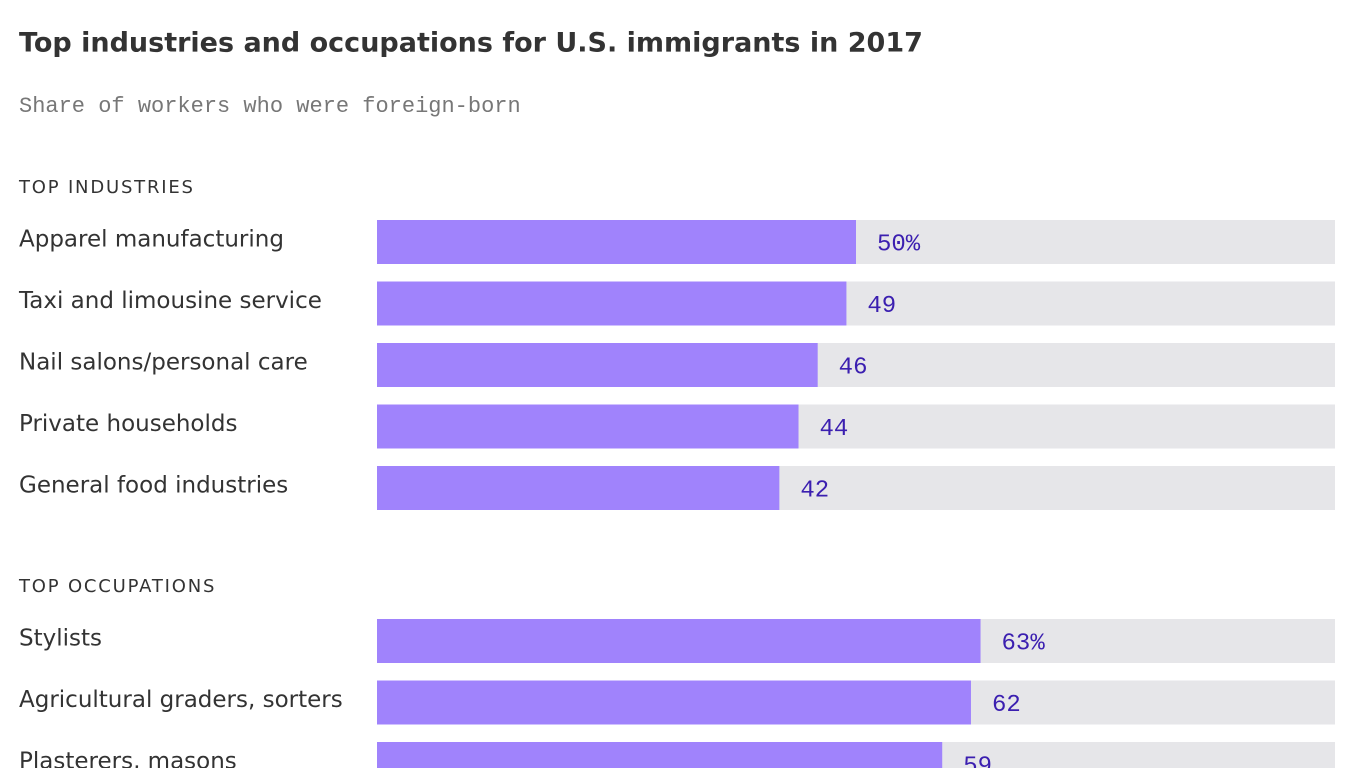  What do you see at coordinates (977, 760) in the screenshot?
I see `value-label: 59` at bounding box center [977, 760].